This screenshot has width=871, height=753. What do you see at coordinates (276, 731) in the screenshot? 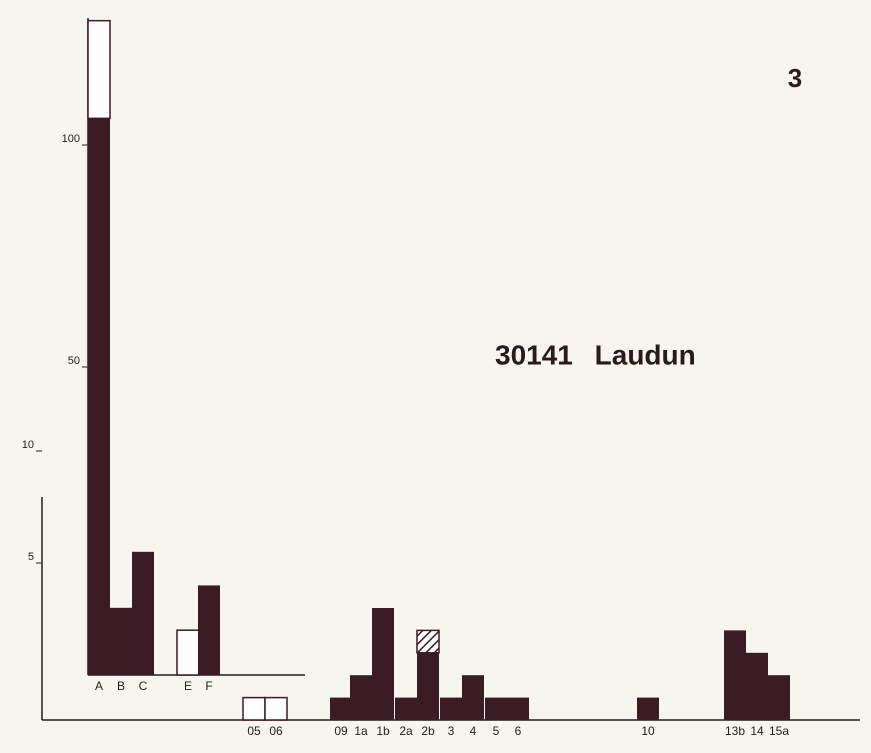
I see `x-tick-label: 06` at bounding box center [276, 731].